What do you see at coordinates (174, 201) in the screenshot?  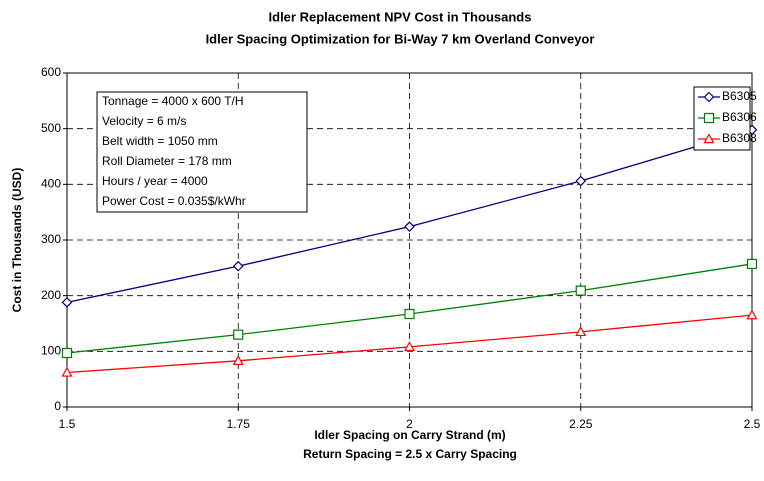 I see `annotation: Power Cost = 0.035$/kWhr` at bounding box center [174, 201].